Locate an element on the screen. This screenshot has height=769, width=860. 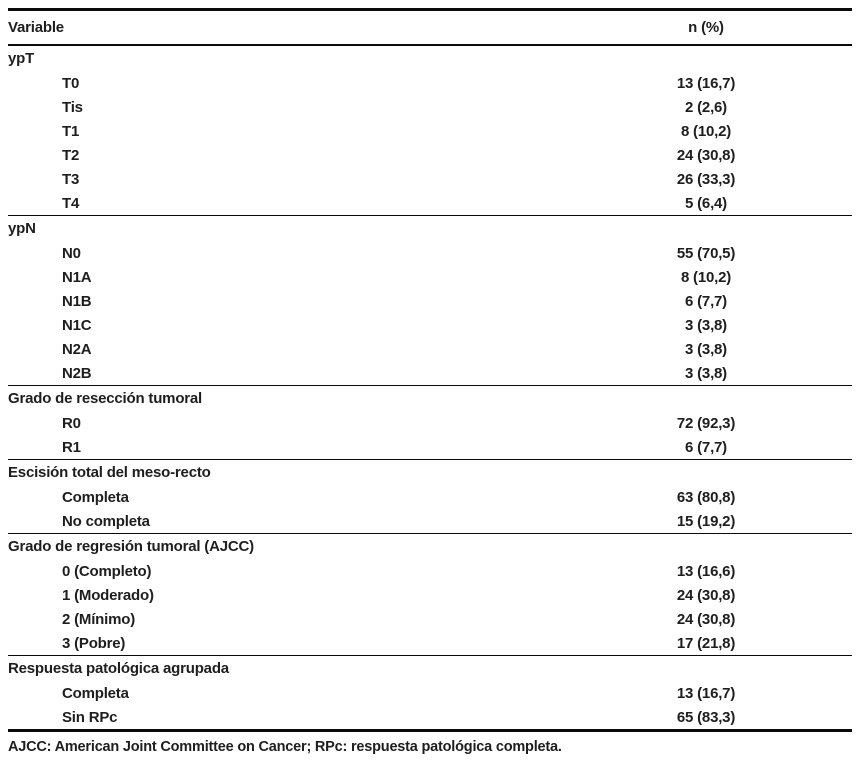
row-label: N1A is located at coordinates (77, 277).